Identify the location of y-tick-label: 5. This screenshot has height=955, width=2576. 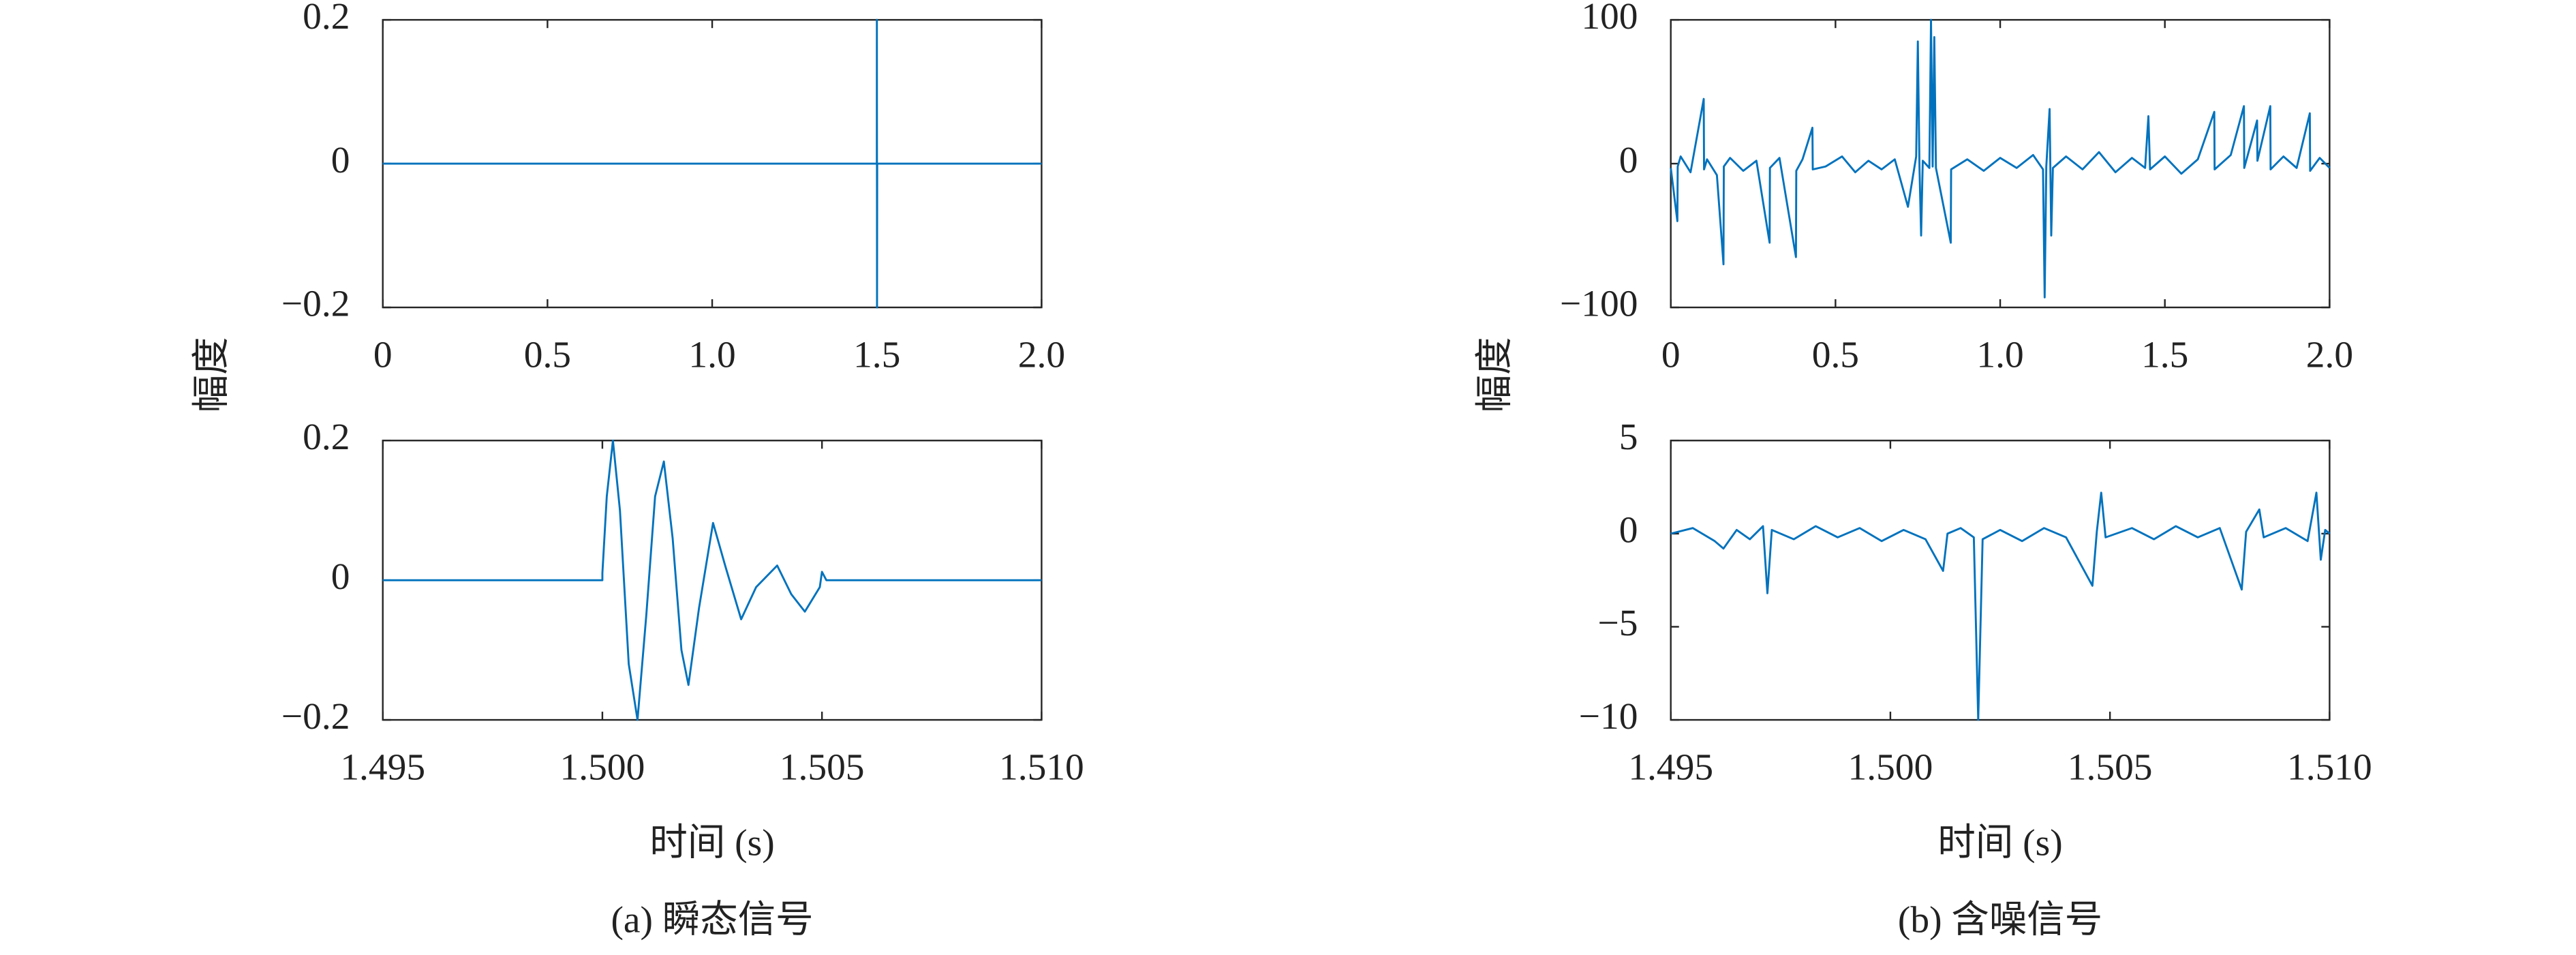
(1628, 436).